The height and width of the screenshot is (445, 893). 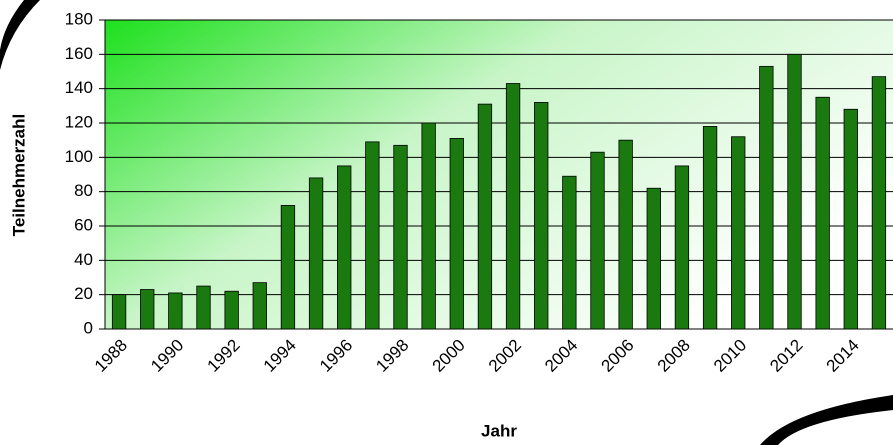 I want to click on y-tick-label: 60, so click(x=83, y=224).